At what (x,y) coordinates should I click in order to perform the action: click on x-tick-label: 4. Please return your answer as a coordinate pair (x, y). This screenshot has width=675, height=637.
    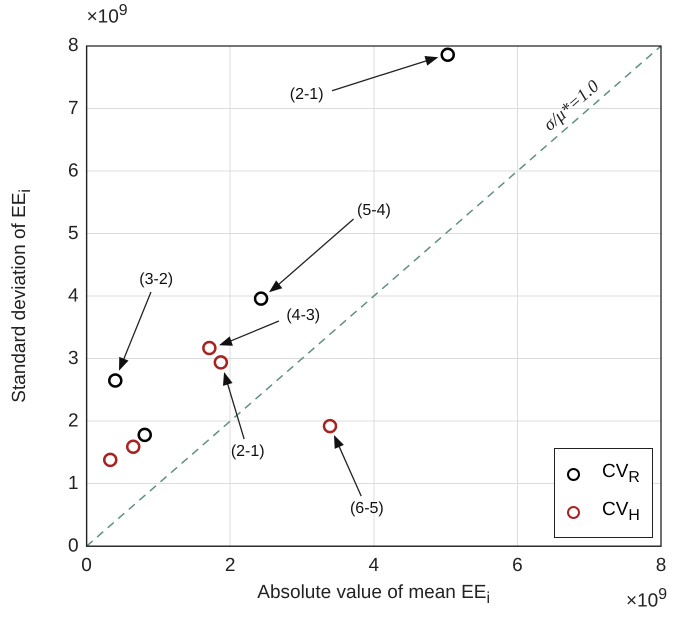
    Looking at the image, I should click on (374, 565).